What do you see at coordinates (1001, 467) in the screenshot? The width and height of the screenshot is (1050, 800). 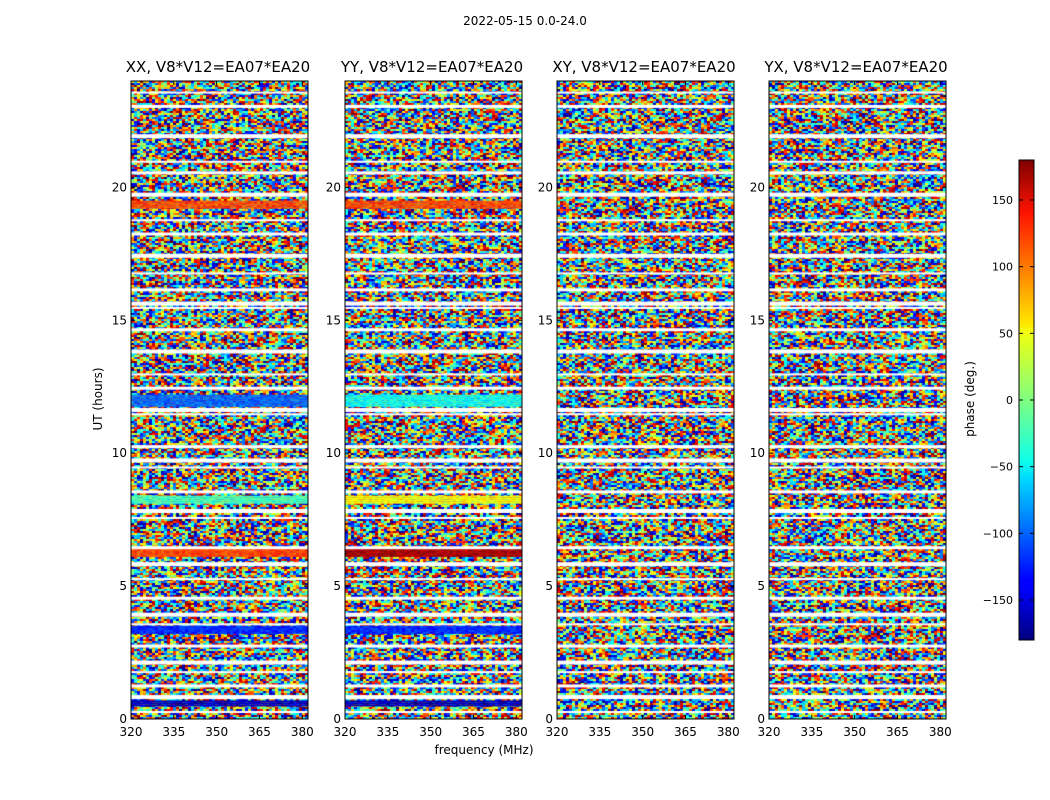 I see `colorbar-tick-label: −50` at bounding box center [1001, 467].